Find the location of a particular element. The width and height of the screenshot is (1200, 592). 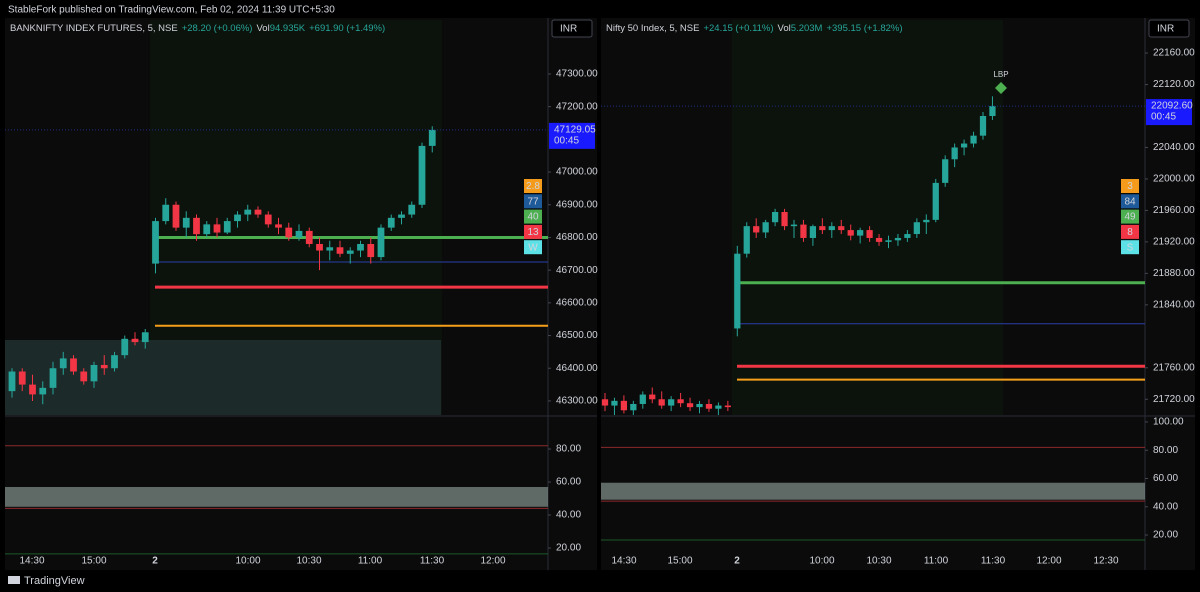

x-tick-label: 15:00 is located at coordinates (93, 561).